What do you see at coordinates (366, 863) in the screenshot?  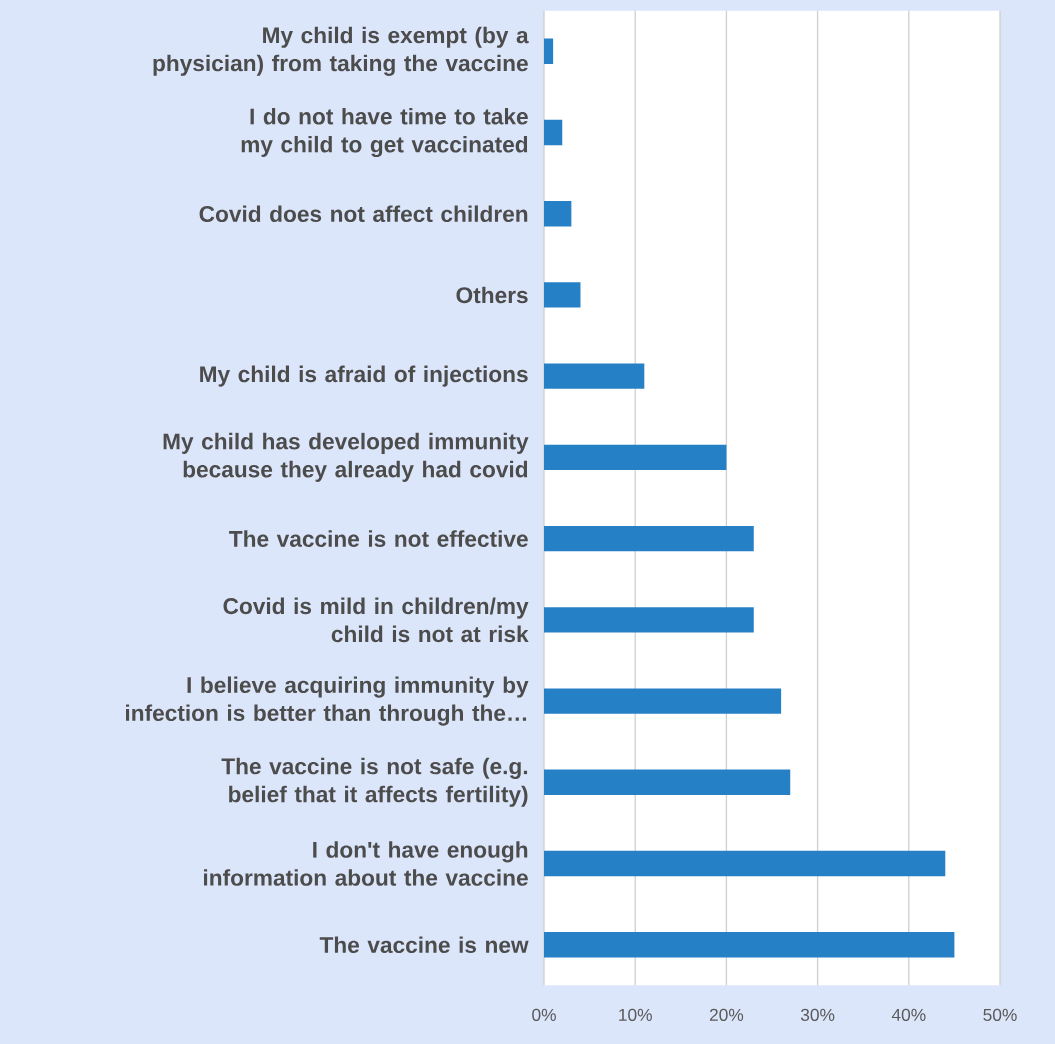 I see `y-tick-label: I don't have enough information about the vaccine` at bounding box center [366, 863].